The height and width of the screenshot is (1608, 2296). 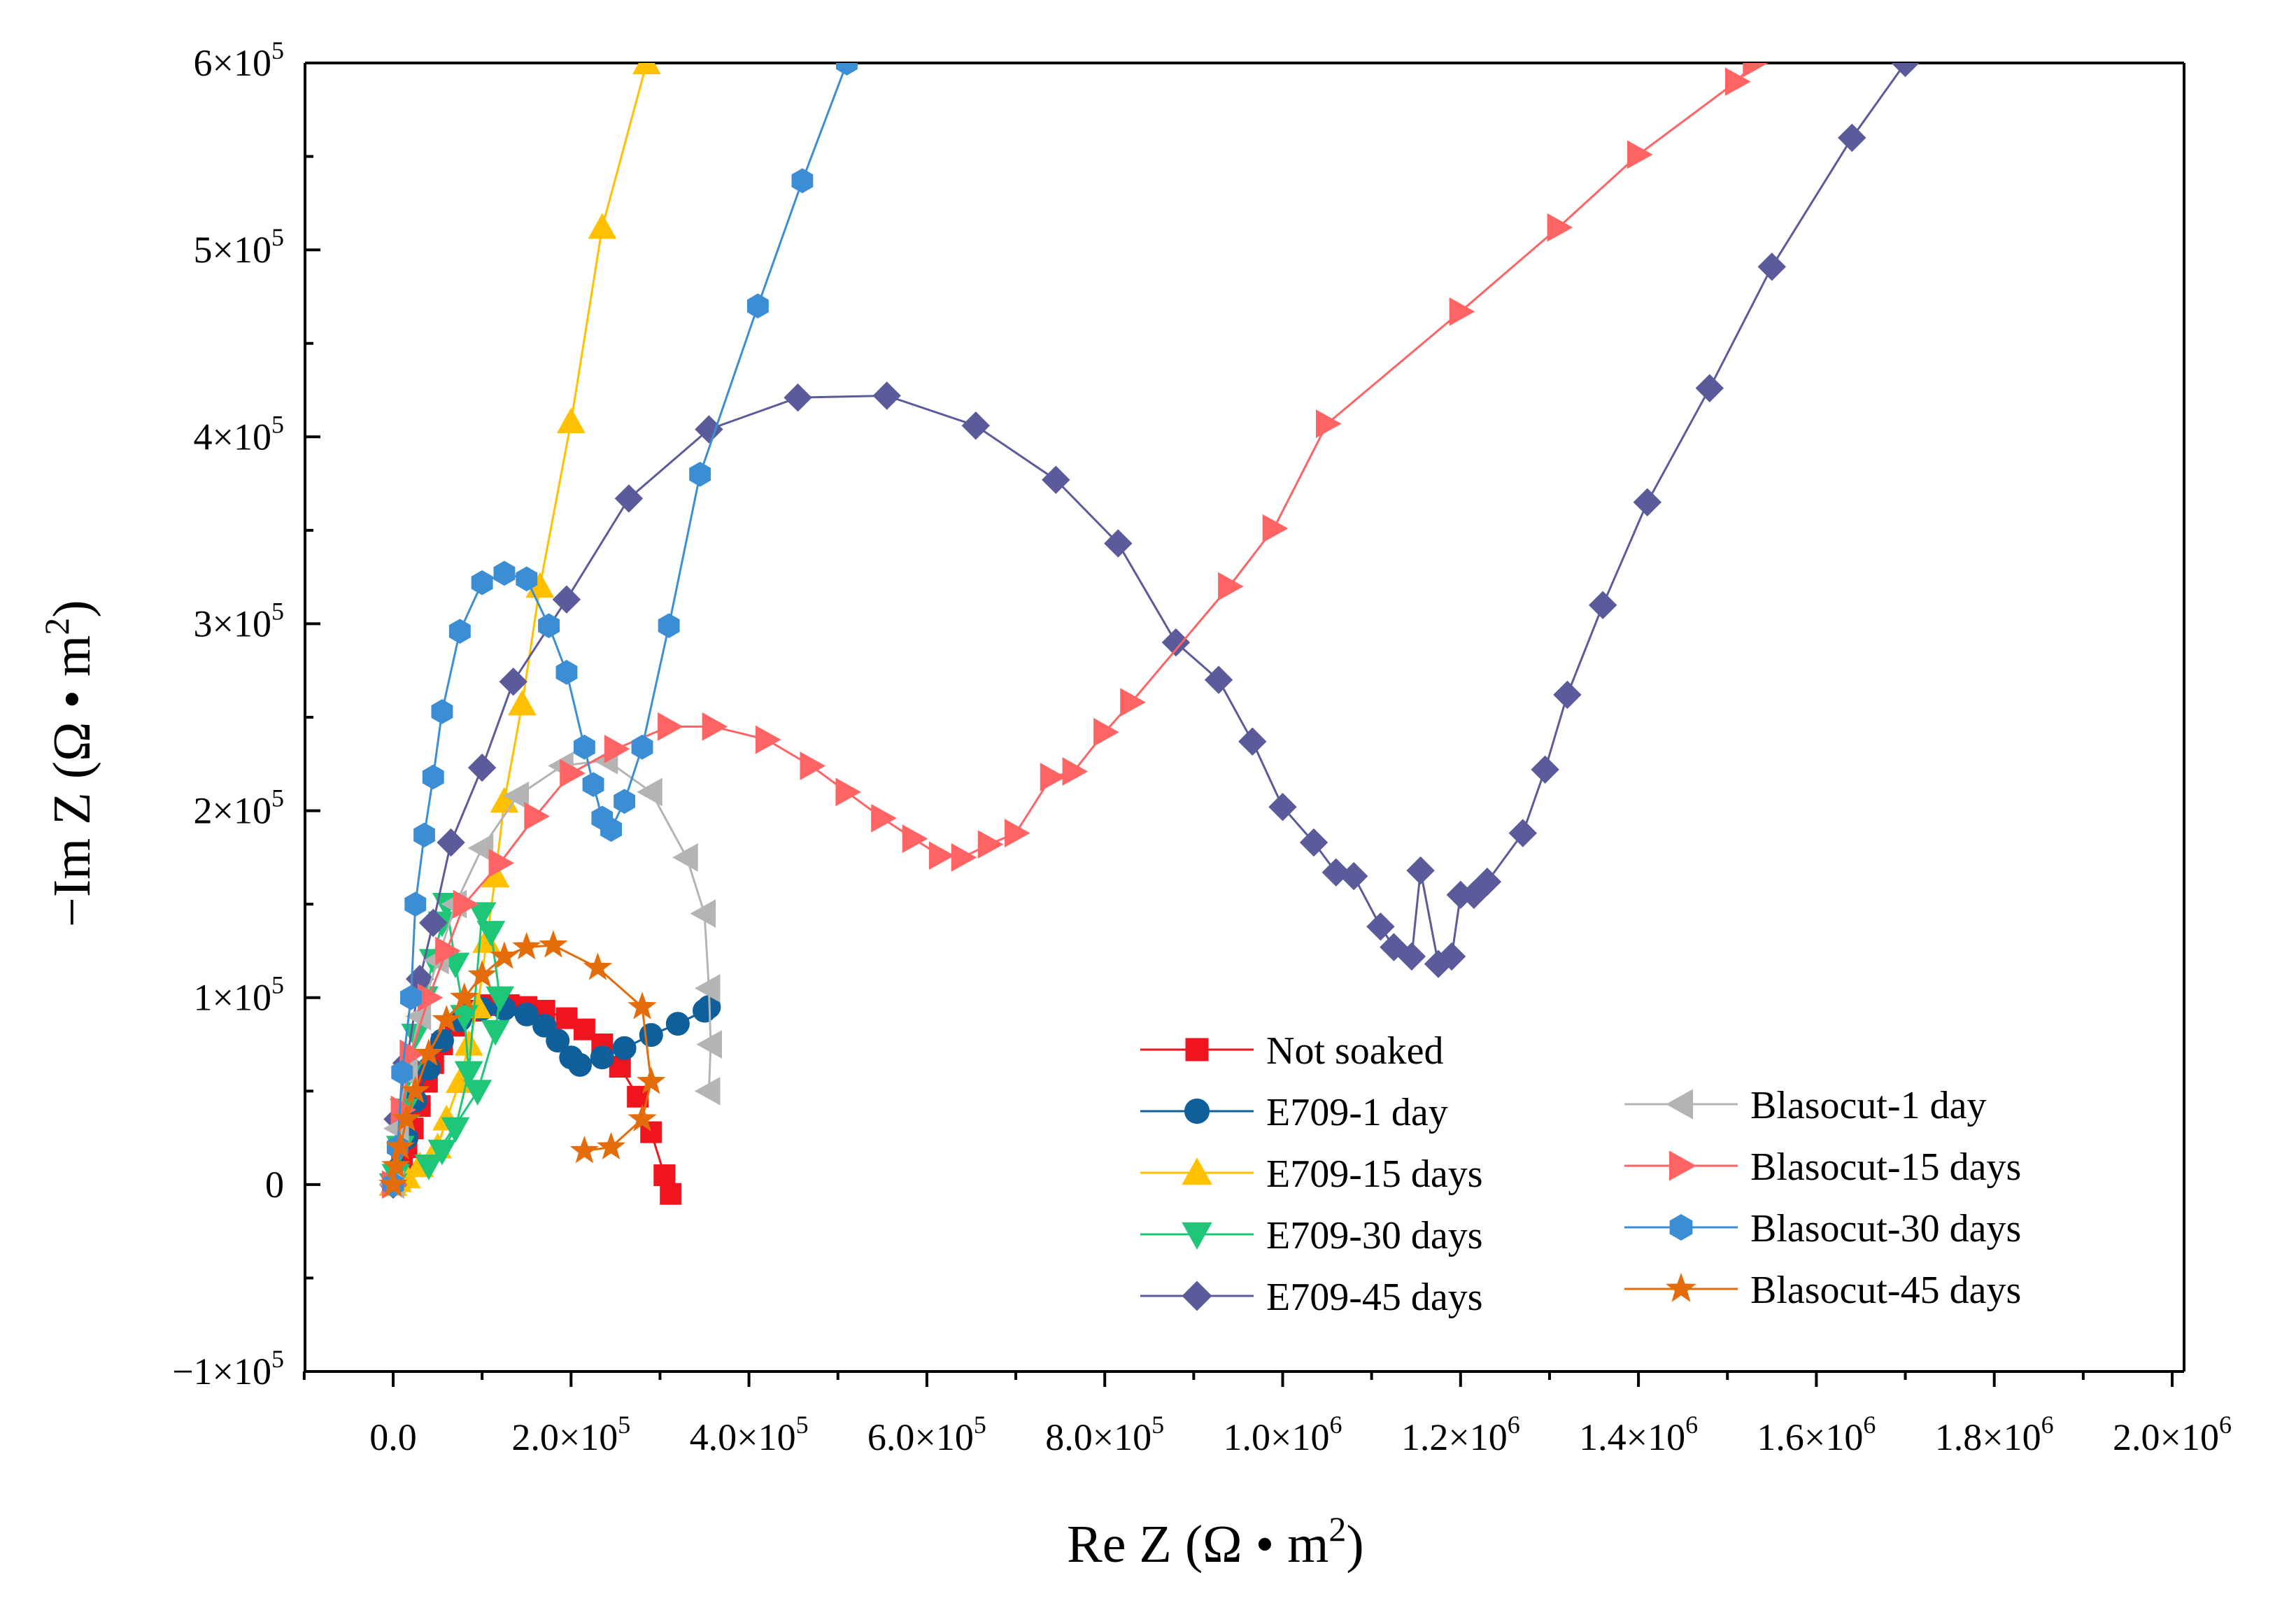 I want to click on series-blasocut-45-days, so click(x=522, y=1064).